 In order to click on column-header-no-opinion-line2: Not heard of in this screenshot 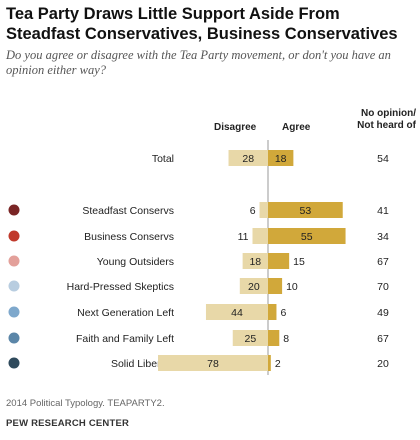, I will do `click(386, 125)`.